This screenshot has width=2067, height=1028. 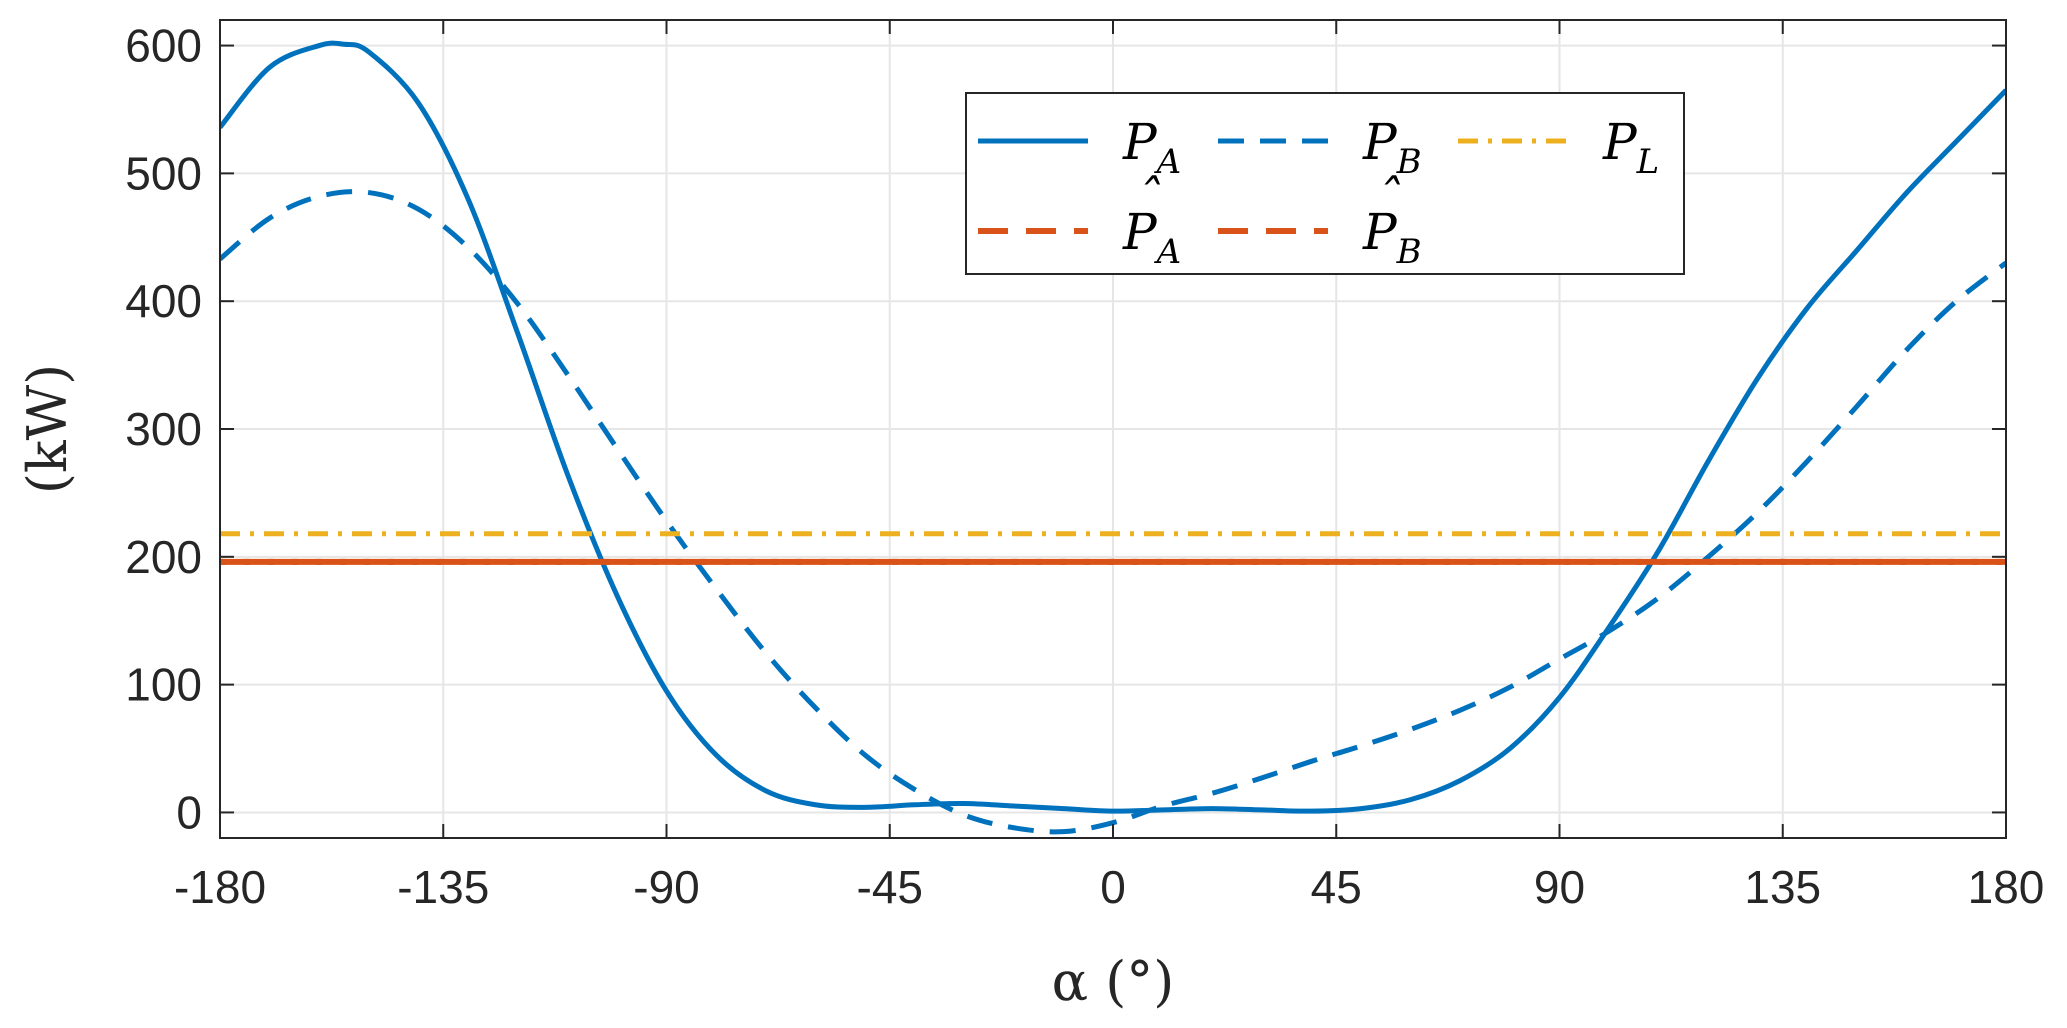 I want to click on x-tick-label: -45, so click(x=890, y=887).